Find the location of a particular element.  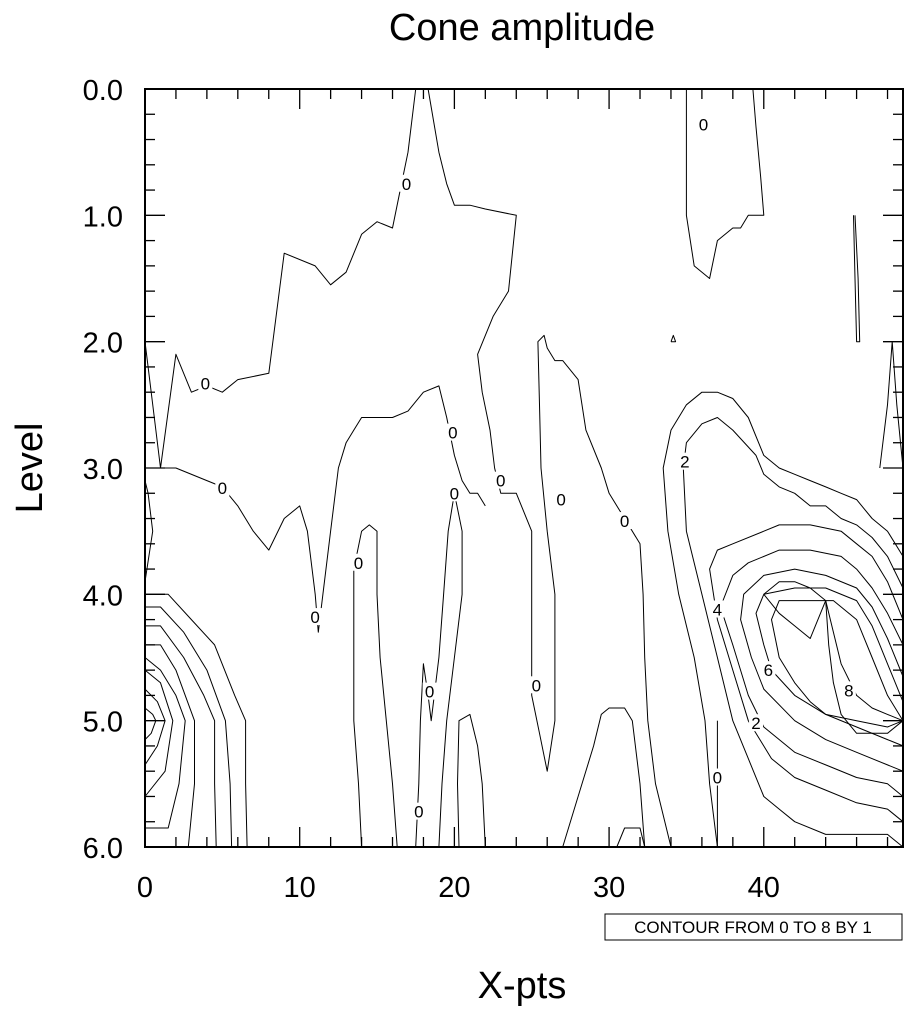

info-label-frame is located at coordinates (753, 927).